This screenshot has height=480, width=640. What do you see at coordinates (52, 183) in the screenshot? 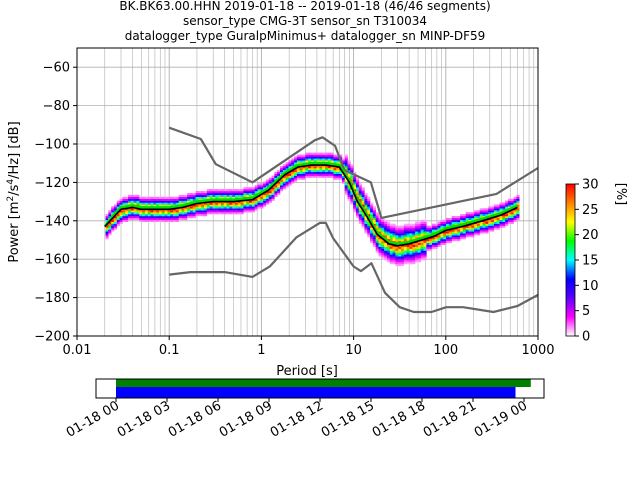
I see `y-tick-label: −120` at bounding box center [52, 183].